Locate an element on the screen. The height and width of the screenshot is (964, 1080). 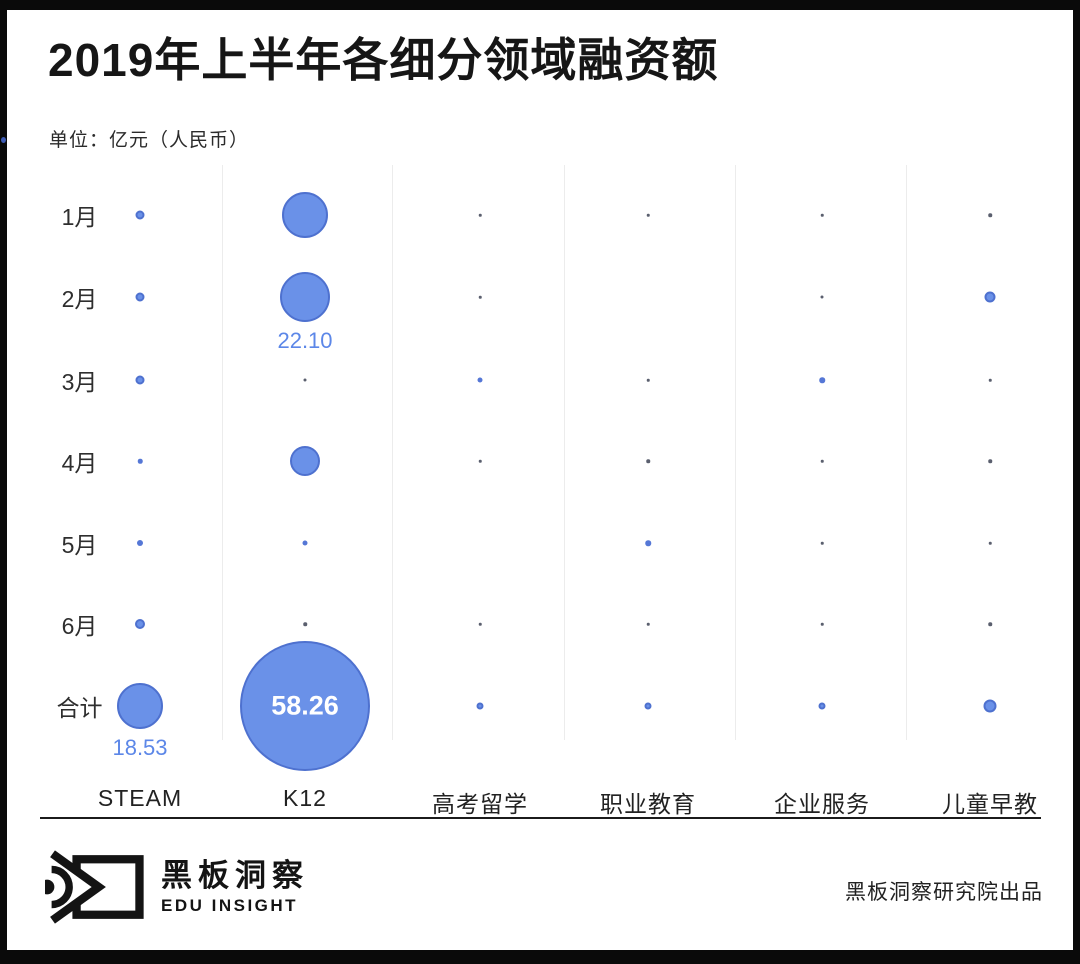
credit-text: 黑板洞察研究院出品 is located at coordinates (944, 892).